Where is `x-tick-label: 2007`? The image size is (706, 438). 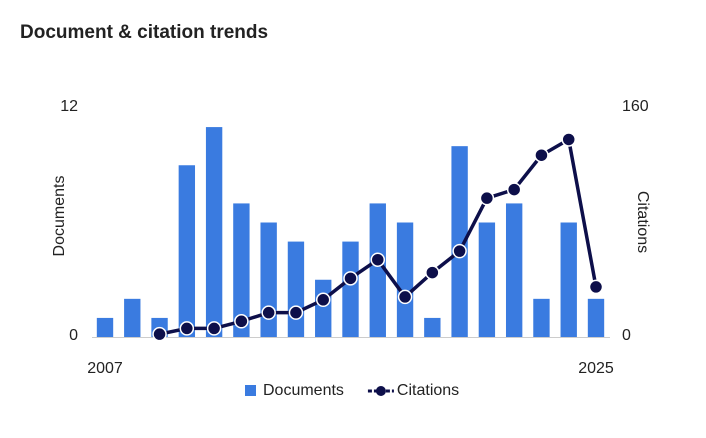 x-tick-label: 2007 is located at coordinates (105, 368).